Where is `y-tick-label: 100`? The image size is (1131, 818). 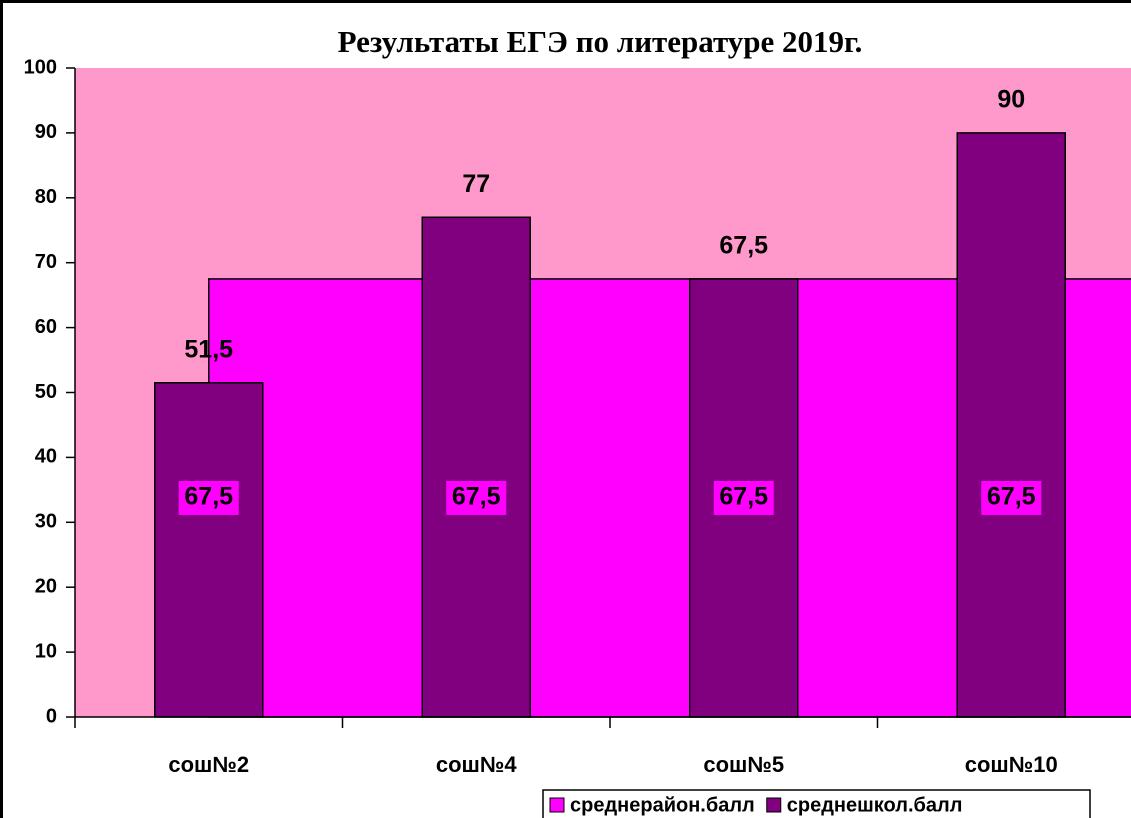
y-tick-label: 100 is located at coordinates (40, 67).